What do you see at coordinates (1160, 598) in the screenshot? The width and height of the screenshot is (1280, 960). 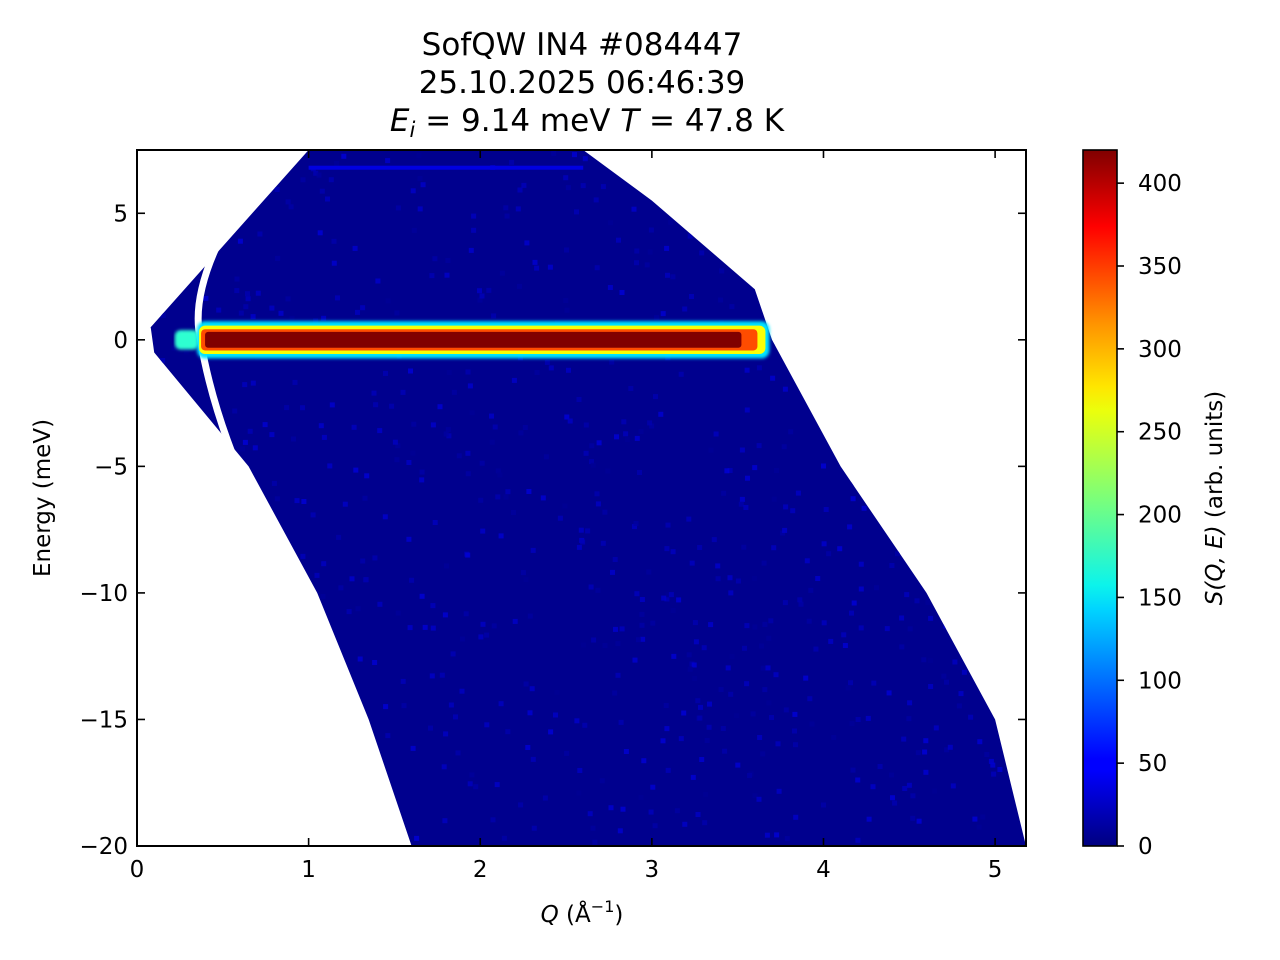 I see `colorbar-tick-label: 150` at bounding box center [1160, 598].